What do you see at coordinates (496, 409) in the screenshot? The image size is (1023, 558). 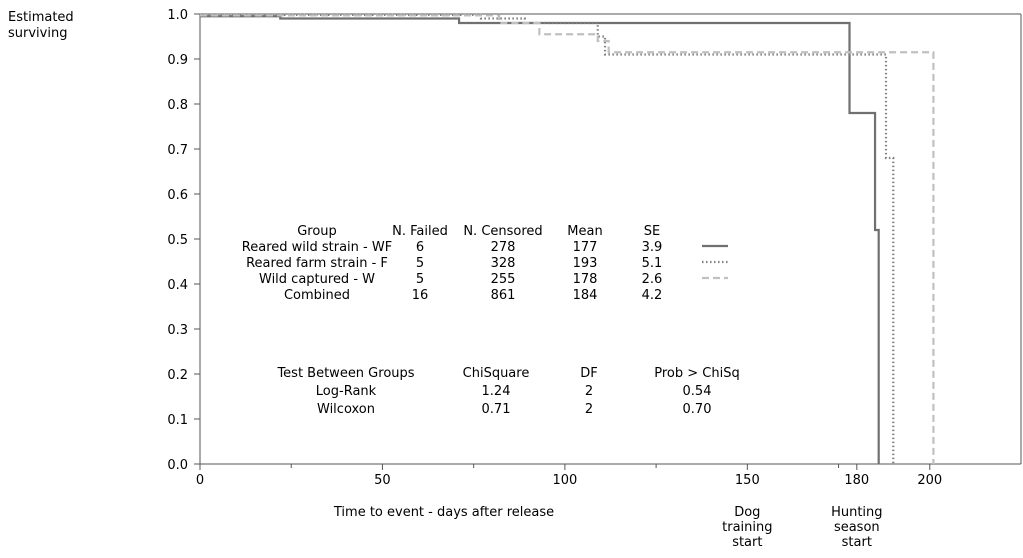 I see `test-cell: 0.71` at bounding box center [496, 409].